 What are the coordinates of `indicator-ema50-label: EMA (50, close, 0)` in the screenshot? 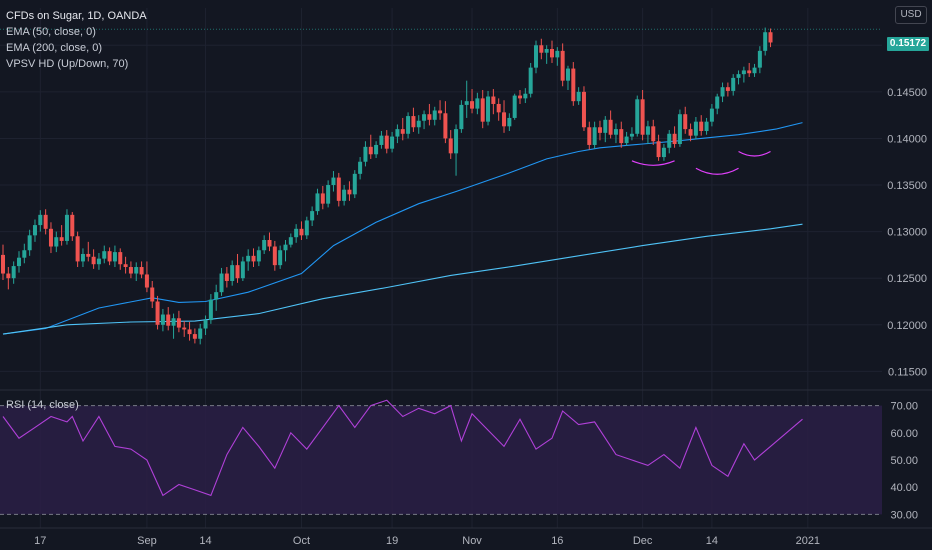 It's located at (51, 32).